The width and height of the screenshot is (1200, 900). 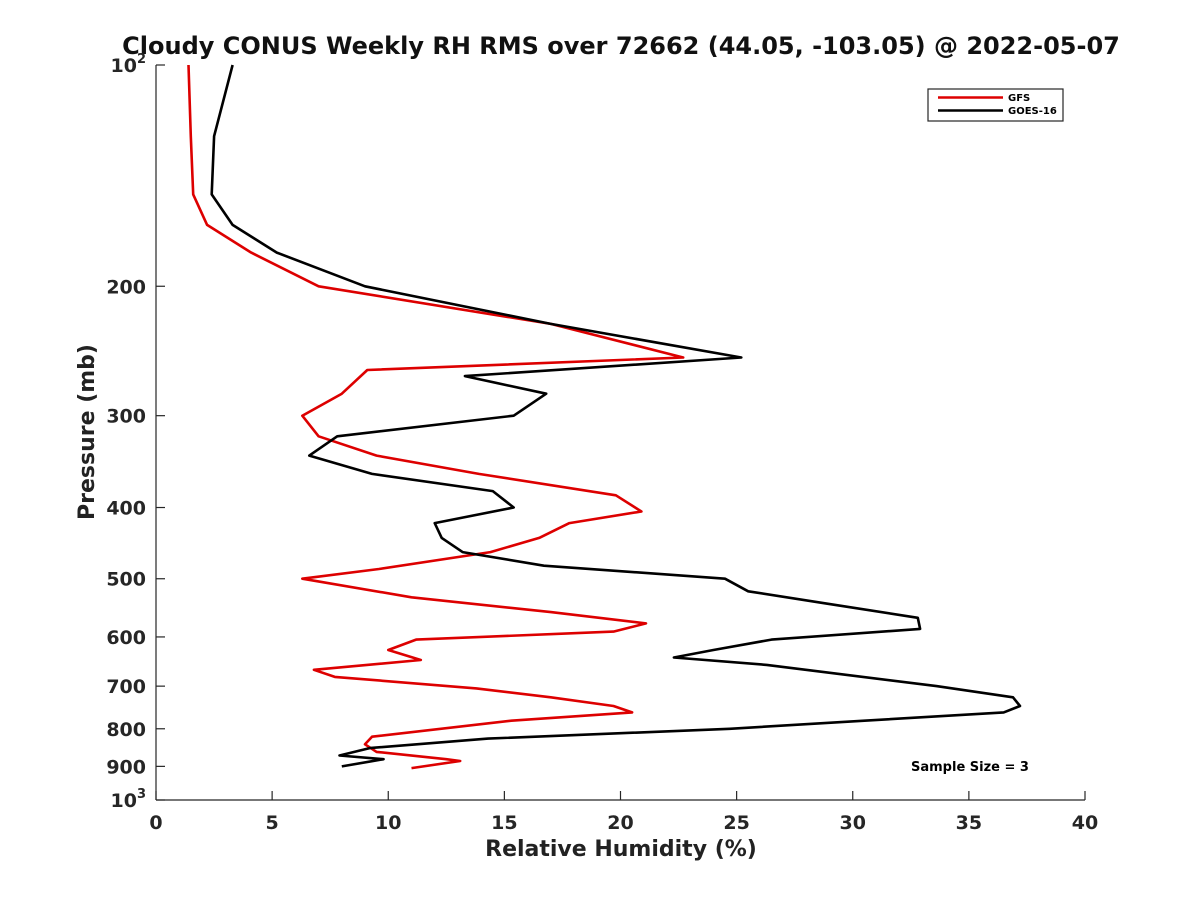 What do you see at coordinates (620, 823) in the screenshot?
I see `x-tick-label: 20` at bounding box center [620, 823].